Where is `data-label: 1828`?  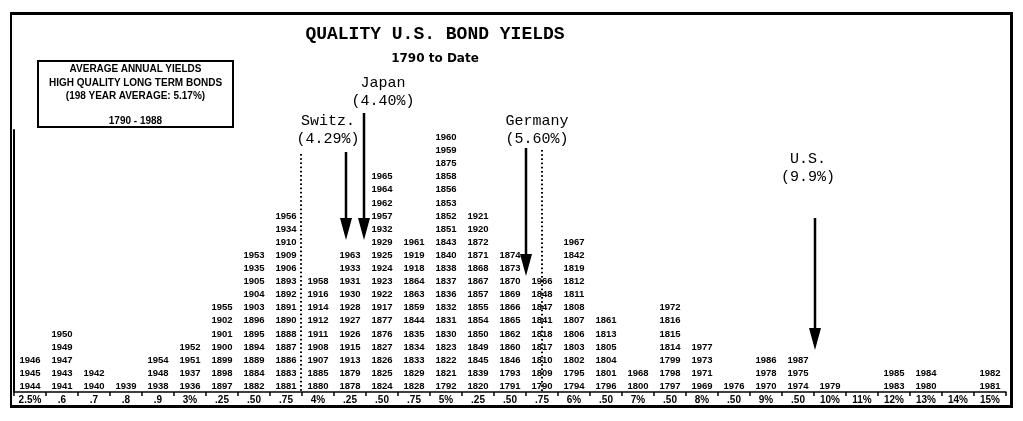
data-label: 1828 is located at coordinates (414, 385).